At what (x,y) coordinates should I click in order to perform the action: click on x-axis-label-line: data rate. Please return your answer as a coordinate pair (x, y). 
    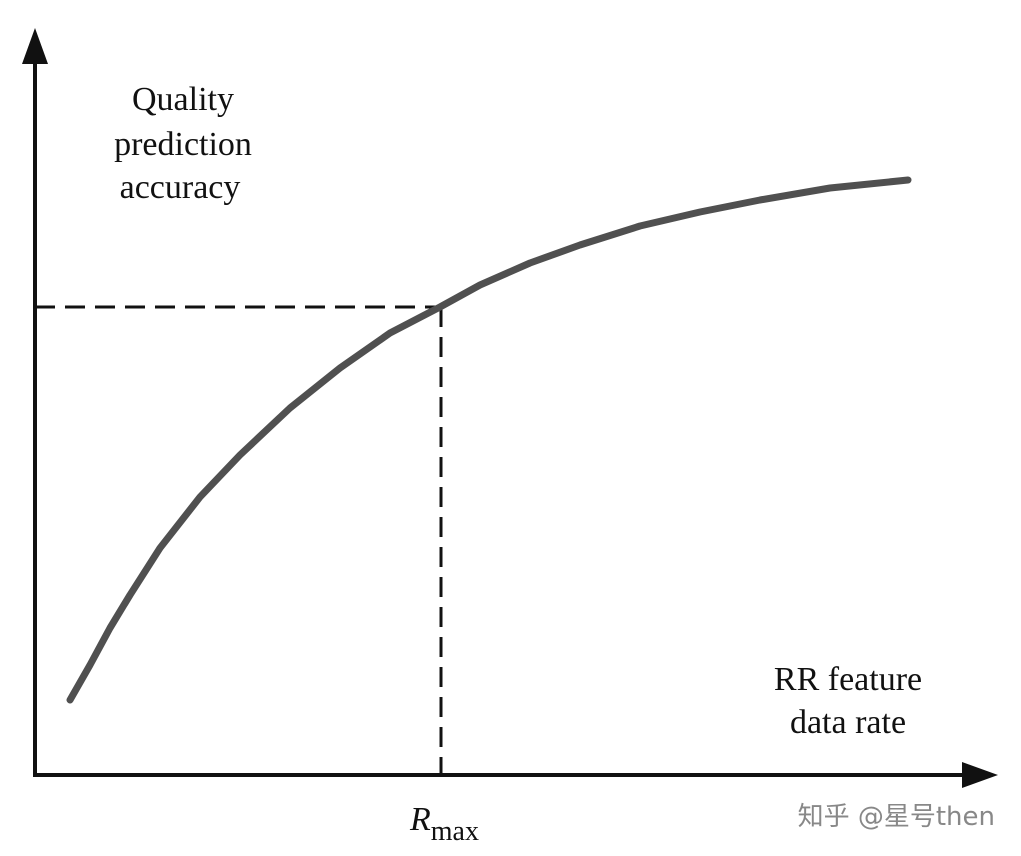
    Looking at the image, I should click on (848, 722).